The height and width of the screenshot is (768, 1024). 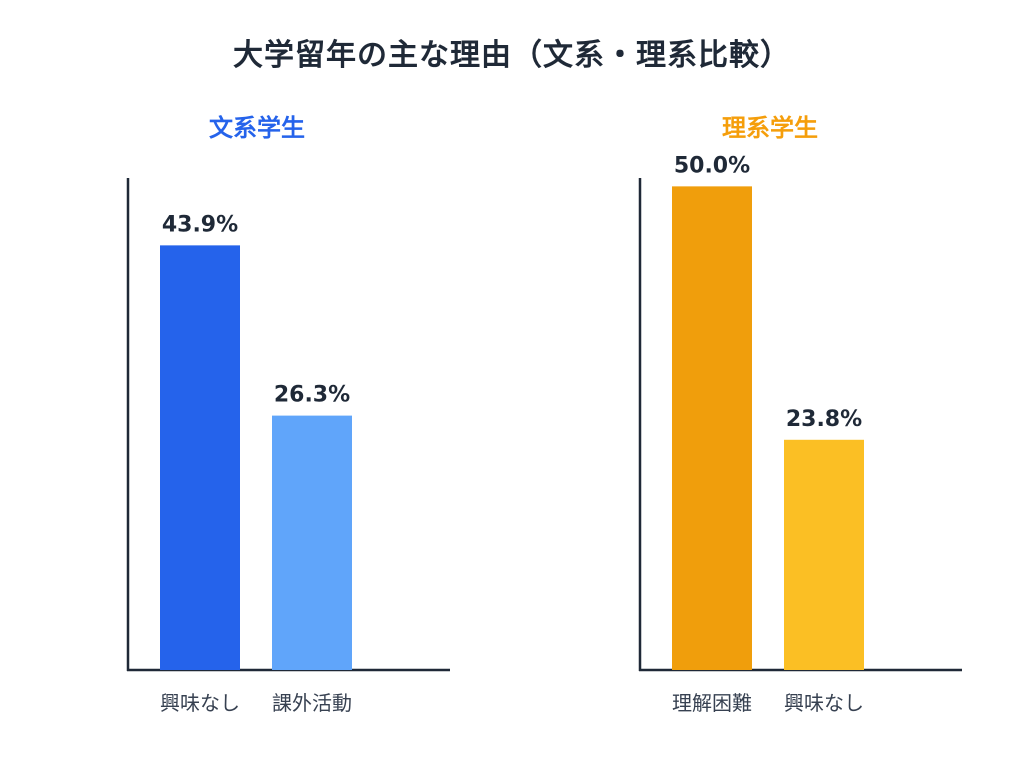 I want to click on panel-title: 理系学生, so click(x=770, y=128).